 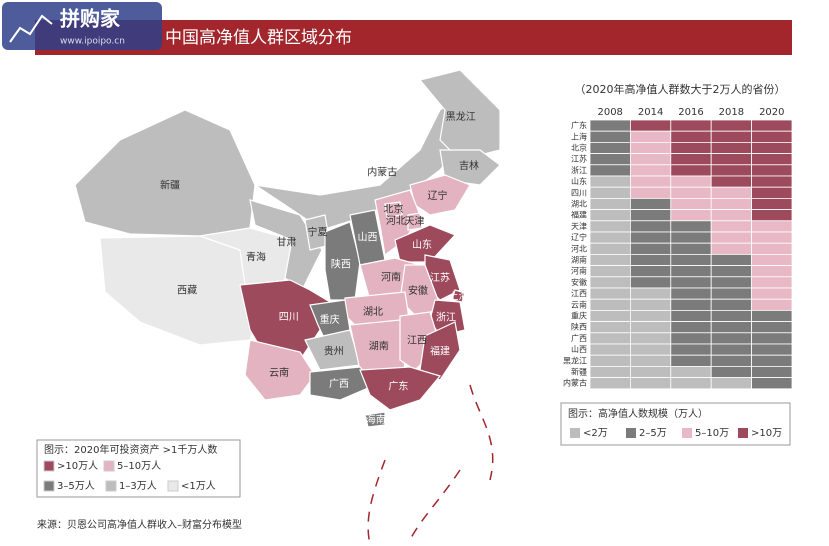 What do you see at coordinates (341, 263) in the screenshot?
I see `province-label: 陕西` at bounding box center [341, 263].